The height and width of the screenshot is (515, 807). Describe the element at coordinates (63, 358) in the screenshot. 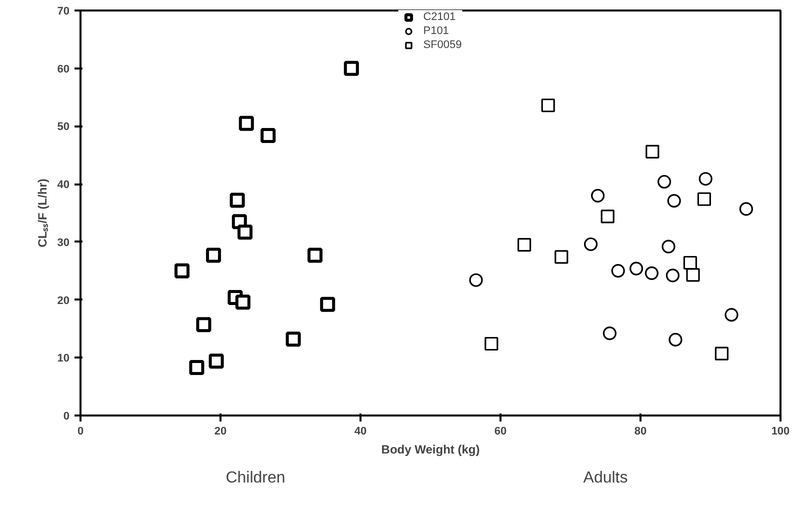

I see `y-tick-label: 10` at that location.